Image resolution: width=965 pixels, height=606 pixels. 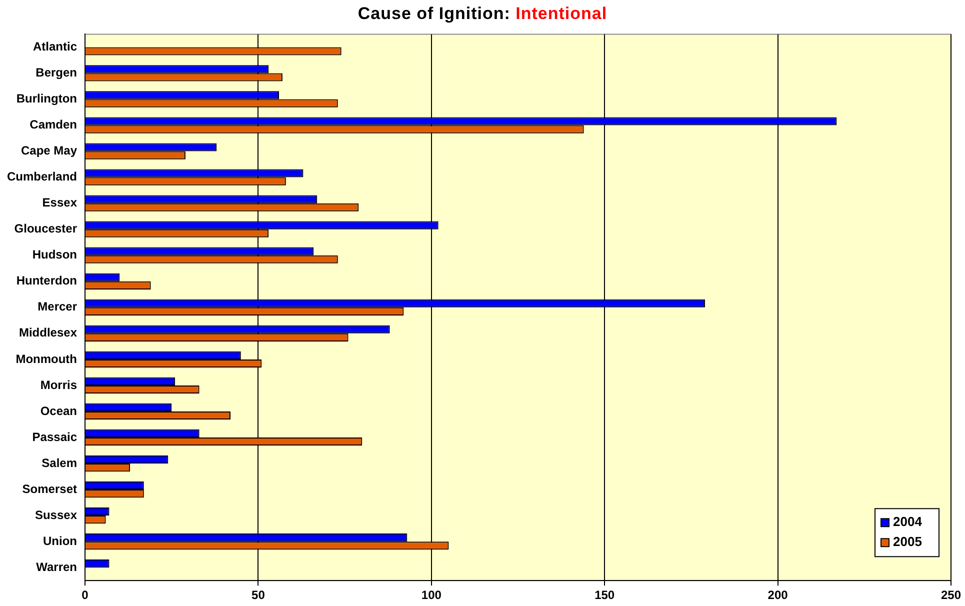 What do you see at coordinates (47, 281) in the screenshot?
I see `y-tick-label: Hunterdon` at bounding box center [47, 281].